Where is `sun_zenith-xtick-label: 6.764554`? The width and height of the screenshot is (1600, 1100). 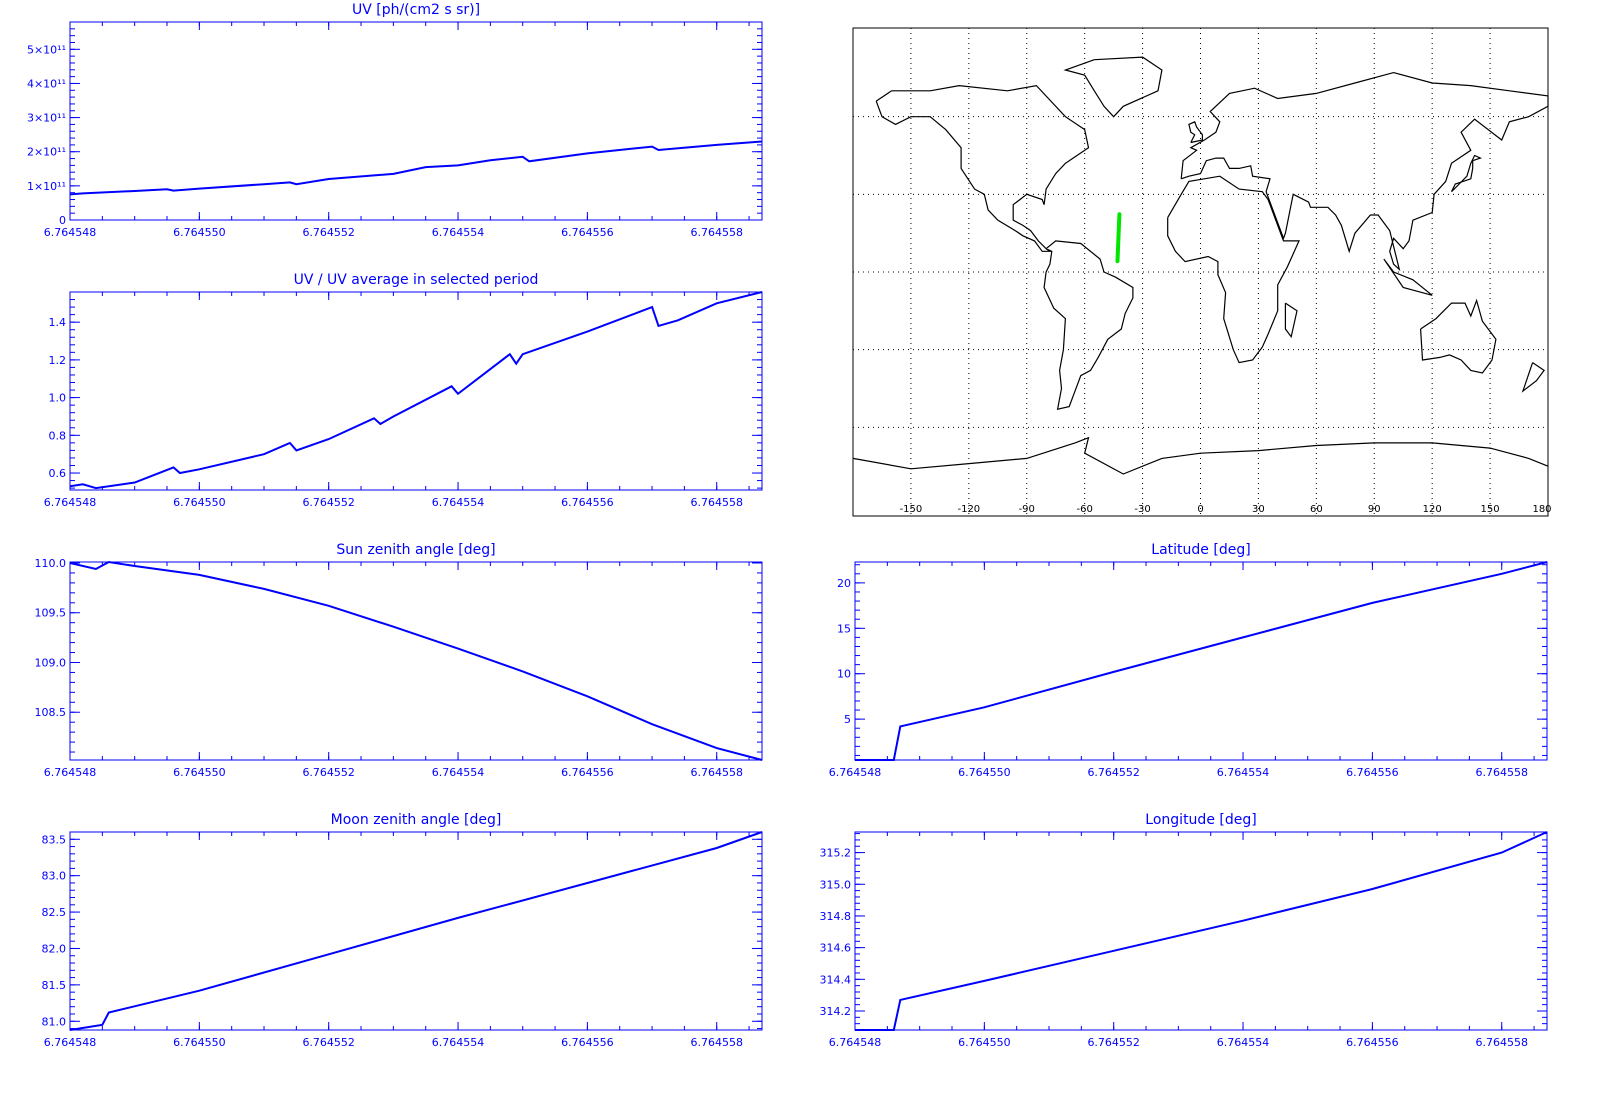 sun_zenith-xtick-label: 6.764554 is located at coordinates (458, 772).